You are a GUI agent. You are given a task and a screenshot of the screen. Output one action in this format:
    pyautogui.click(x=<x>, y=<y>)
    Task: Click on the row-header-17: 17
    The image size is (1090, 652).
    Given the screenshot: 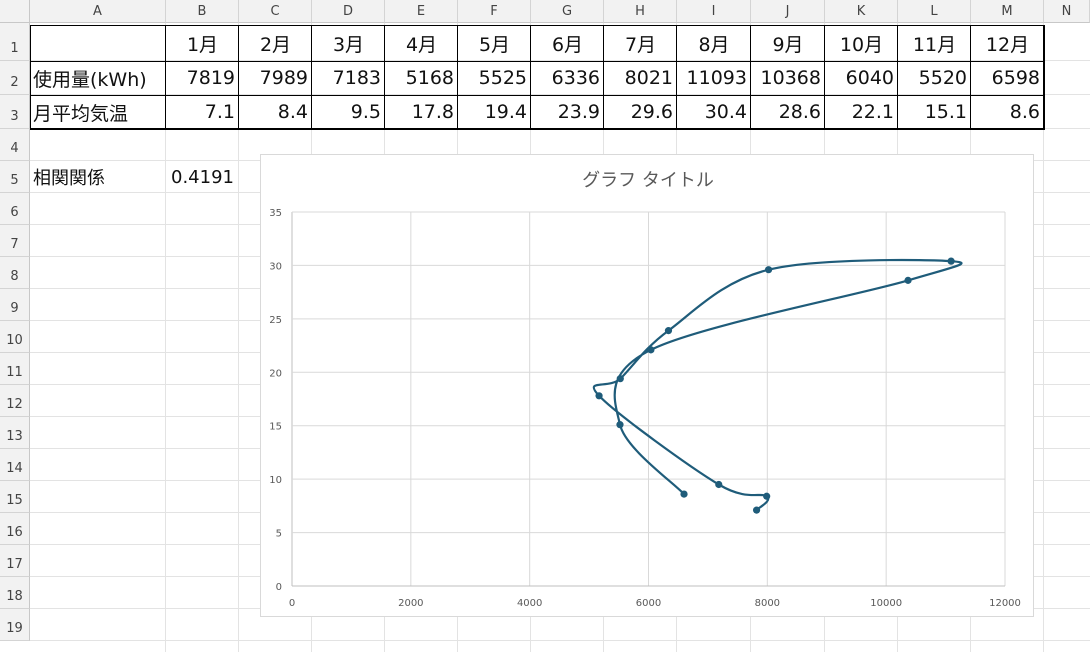 What is the action you would take?
    pyautogui.click(x=15, y=561)
    